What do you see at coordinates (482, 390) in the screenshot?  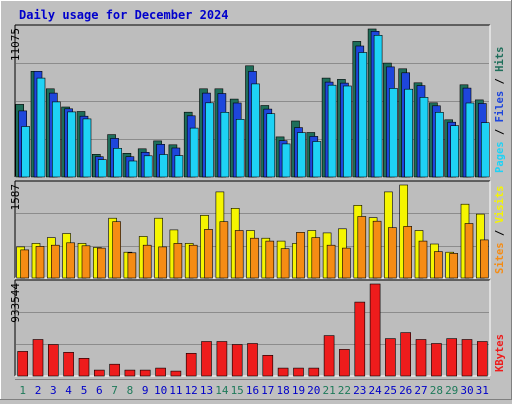 I see `day-label-31: 31` at bounding box center [482, 390].